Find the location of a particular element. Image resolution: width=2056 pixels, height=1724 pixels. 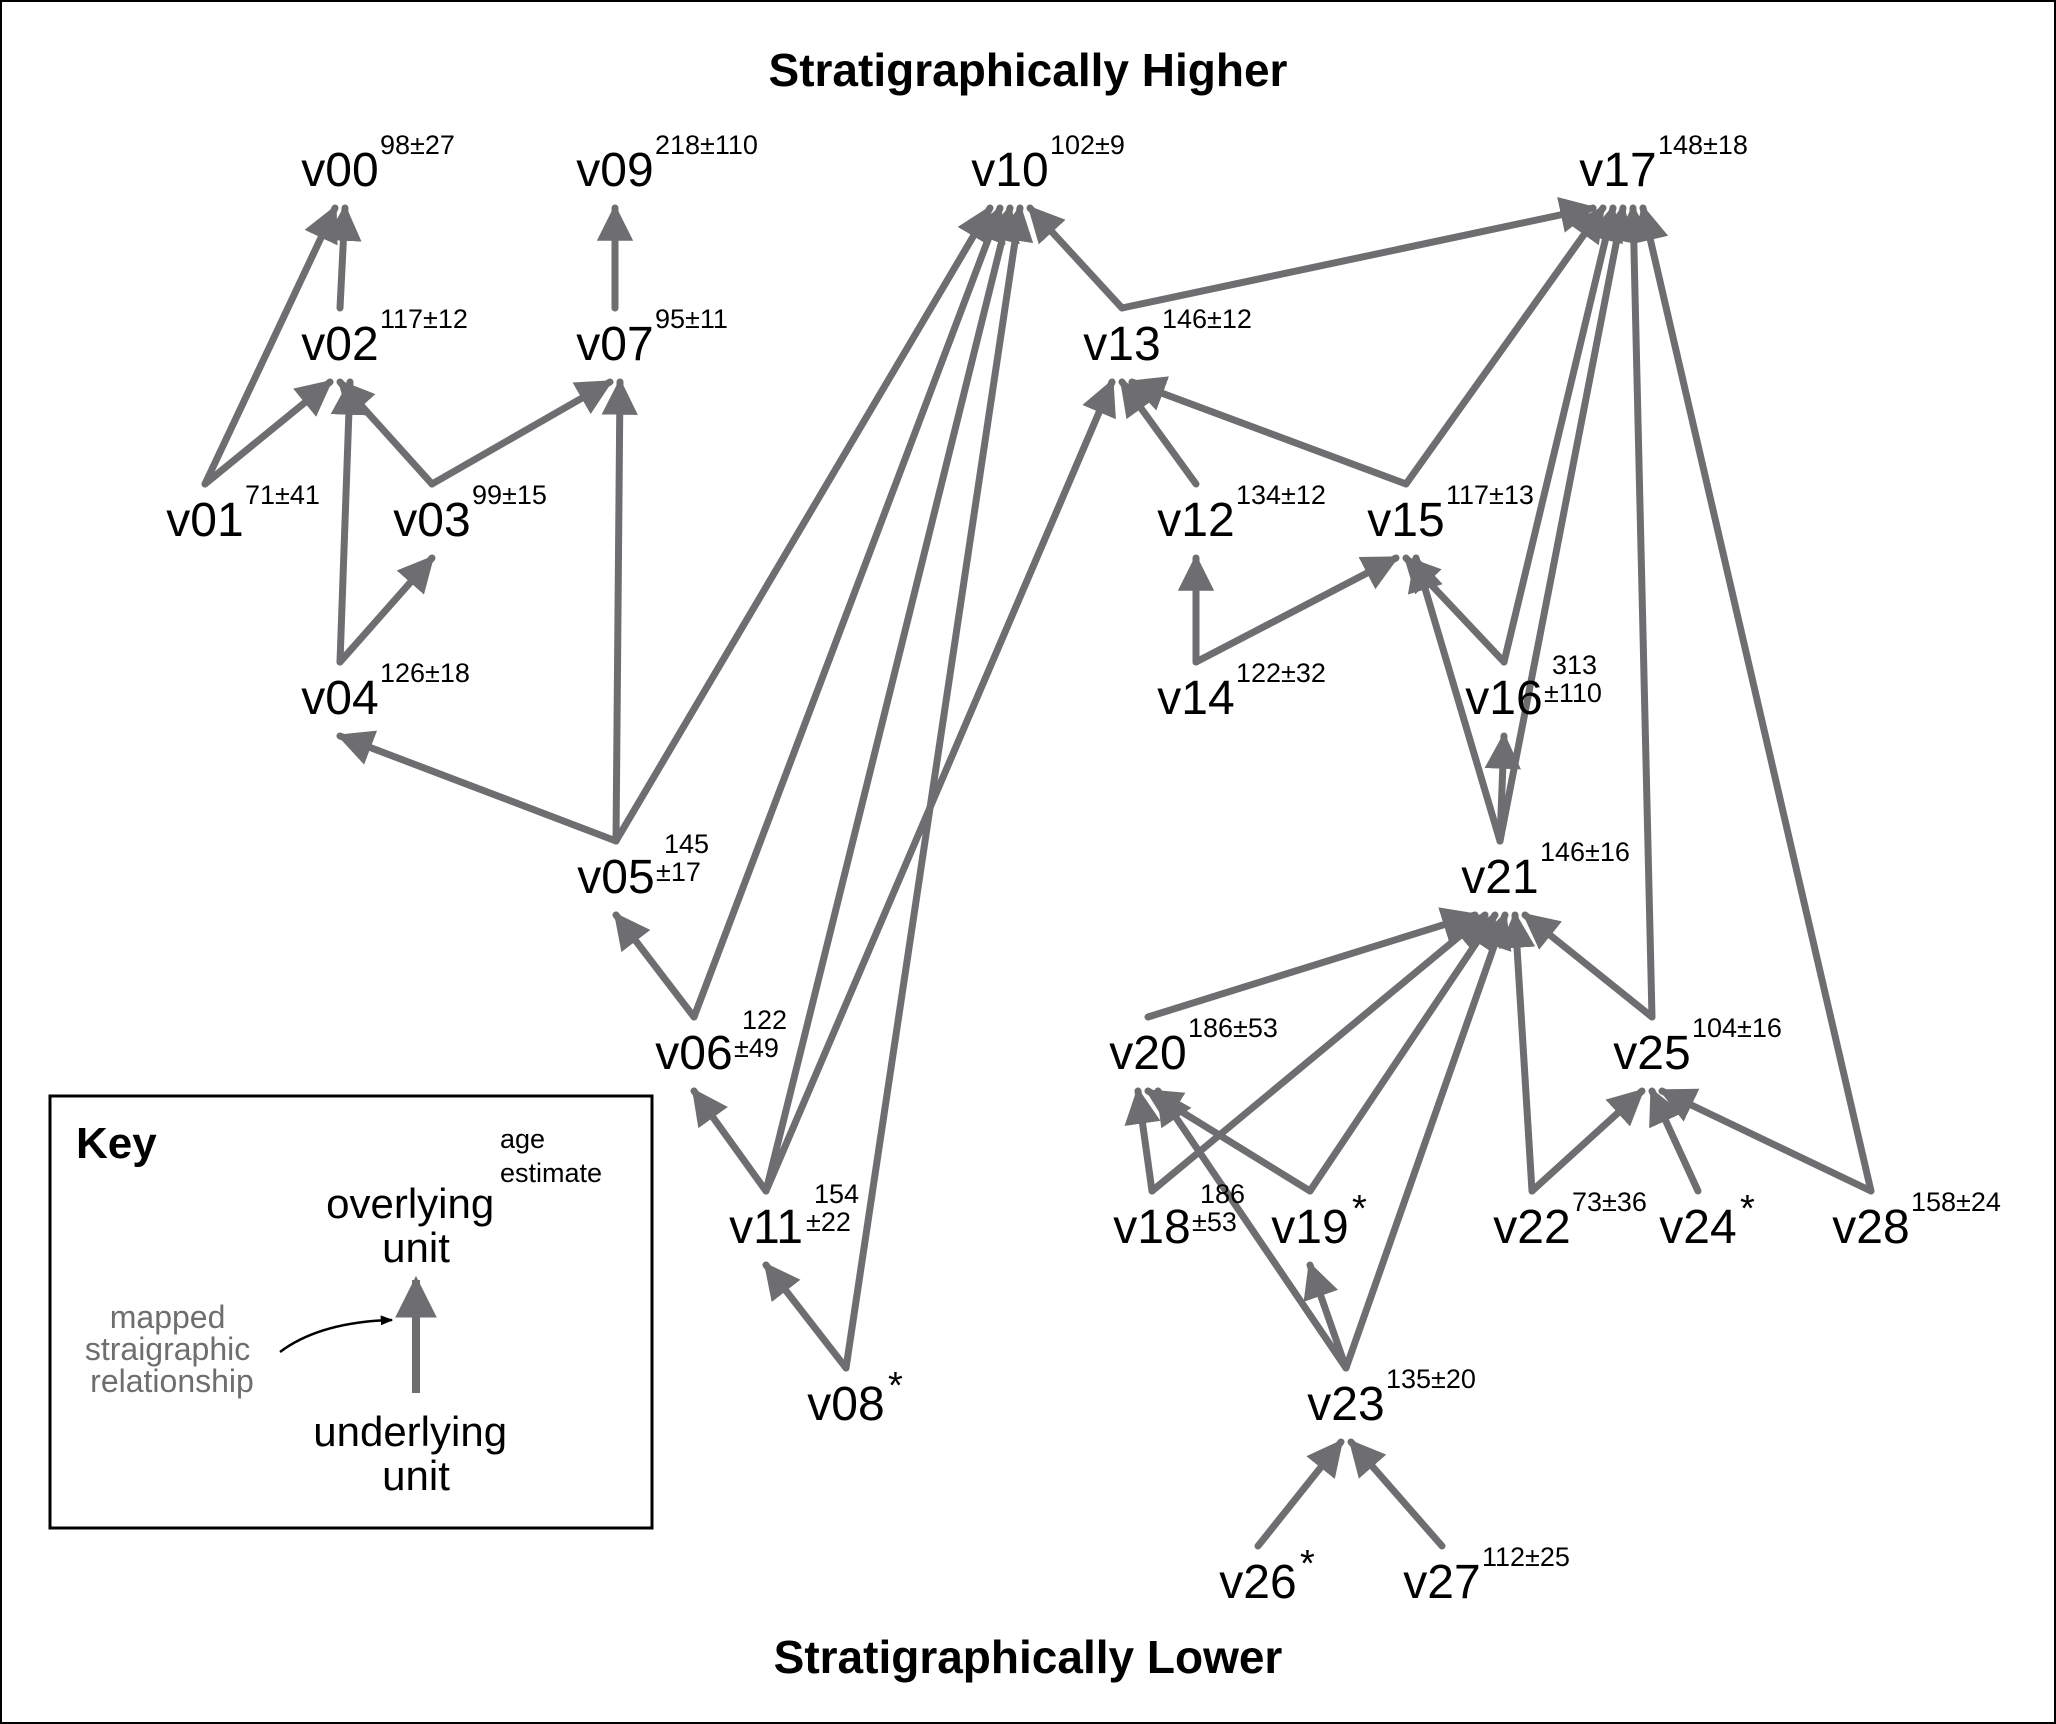

unit-v28: v28 158±24 is located at coordinates (1916, 1220).